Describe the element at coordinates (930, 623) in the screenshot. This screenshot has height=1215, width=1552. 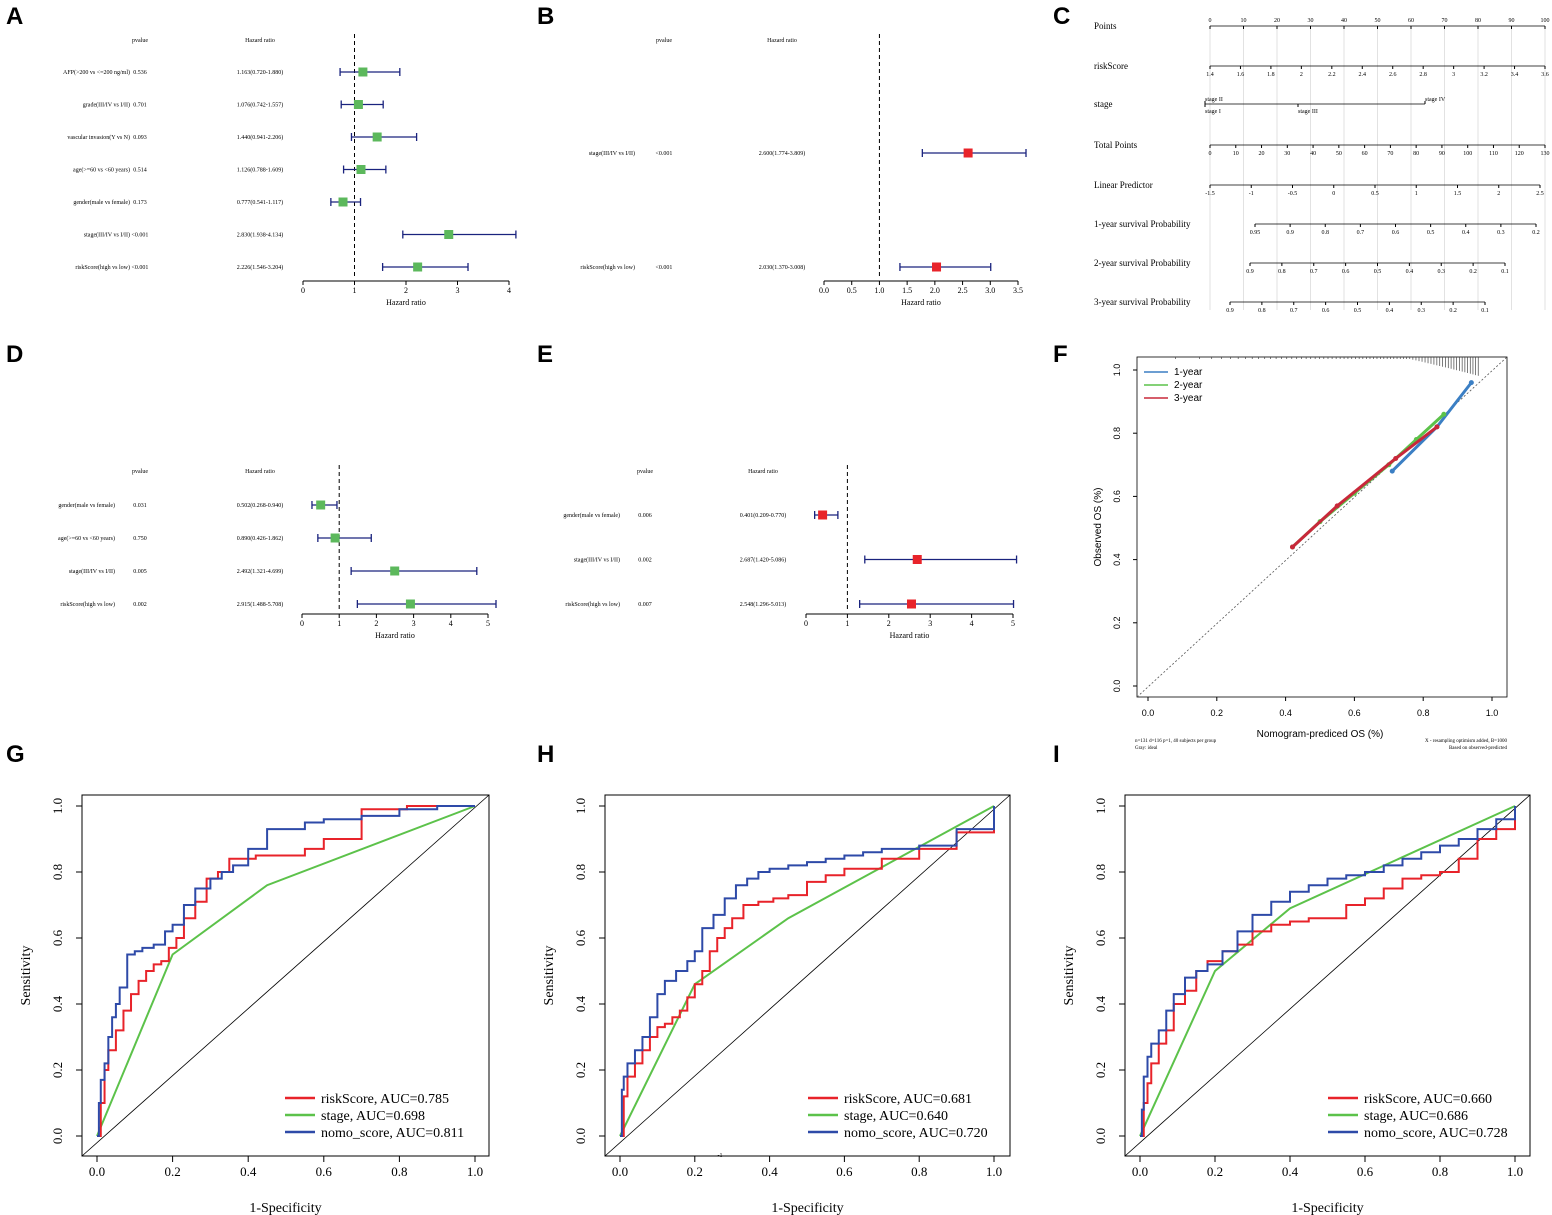
I see `x-tick-label: 3` at that location.